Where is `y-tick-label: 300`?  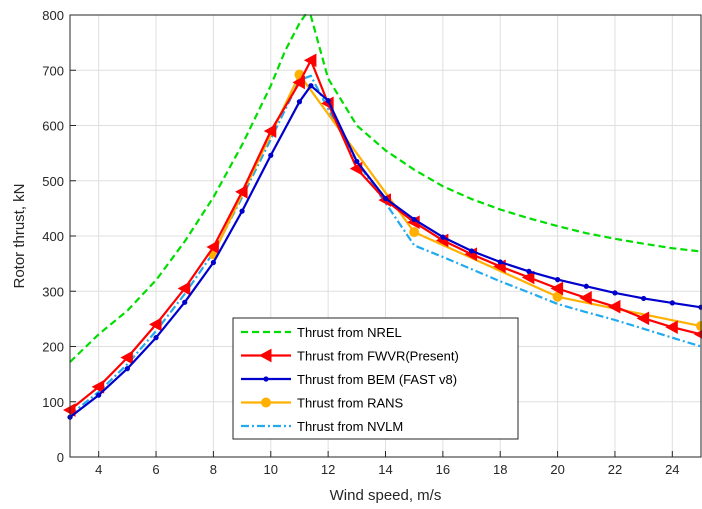 y-tick-label: 300 is located at coordinates (53, 291).